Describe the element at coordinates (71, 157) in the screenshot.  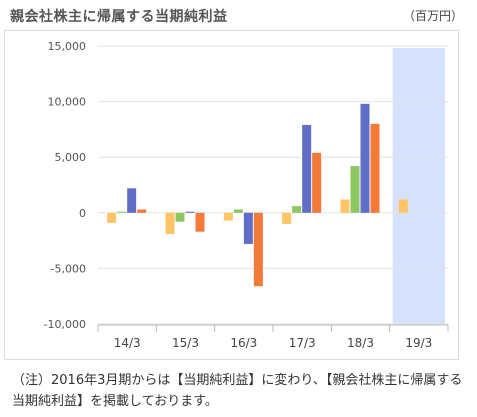
I see `y-tick-label: 5,000` at that location.